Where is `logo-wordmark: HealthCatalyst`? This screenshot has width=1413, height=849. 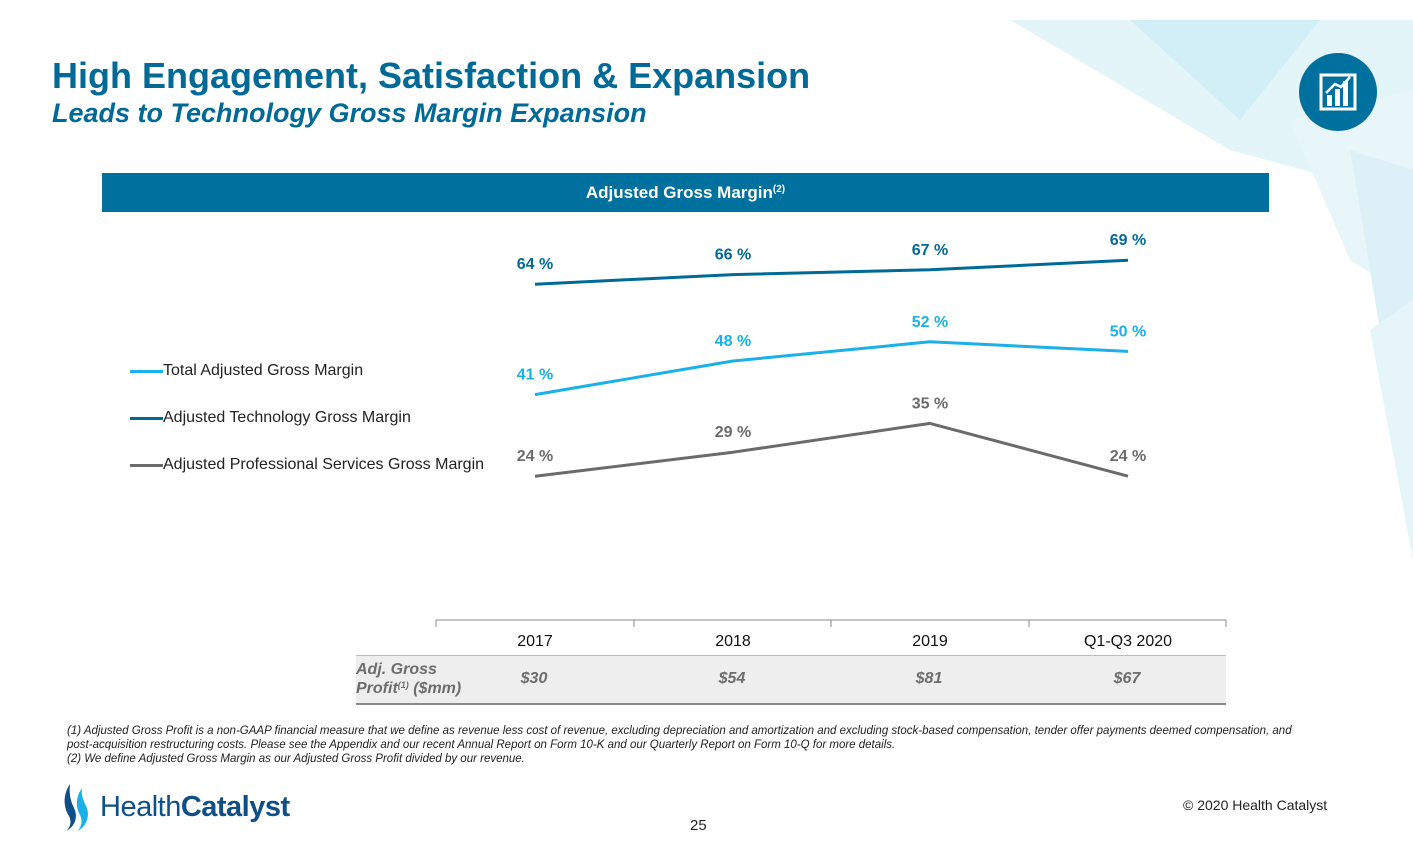
logo-wordmark: HealthCatalyst is located at coordinates (195, 807).